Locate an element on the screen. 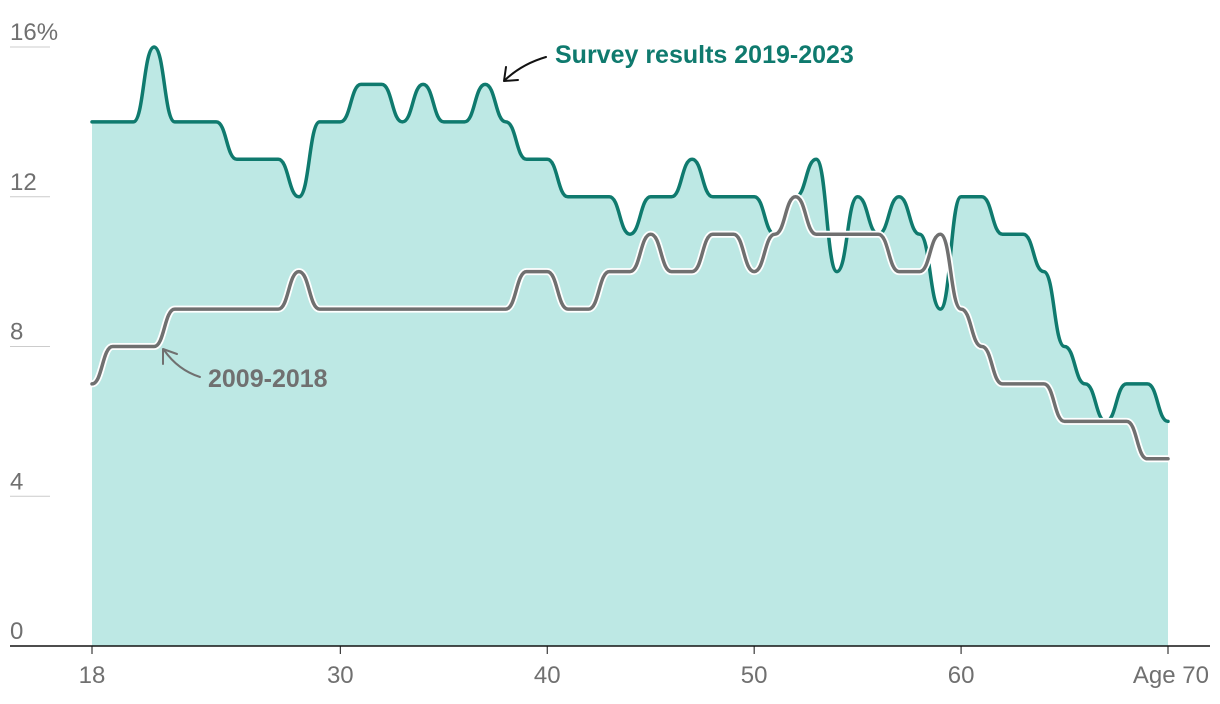  y-tick-label: 12 is located at coordinates (23, 182).